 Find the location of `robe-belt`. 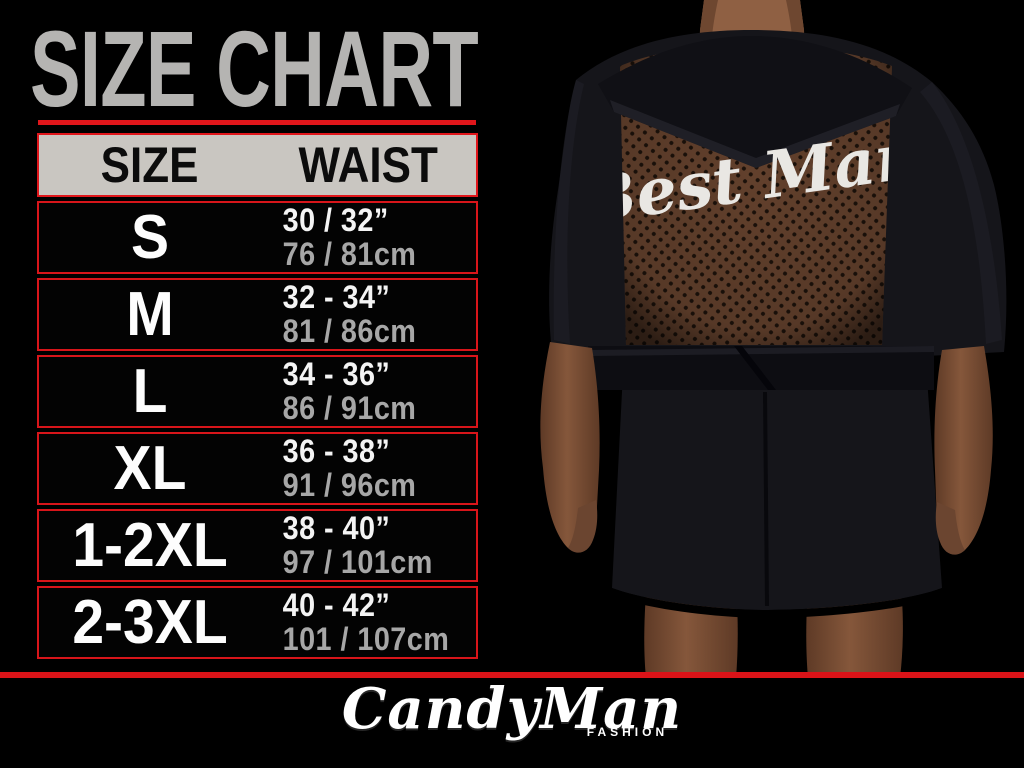

robe-belt is located at coordinates (761, 368).